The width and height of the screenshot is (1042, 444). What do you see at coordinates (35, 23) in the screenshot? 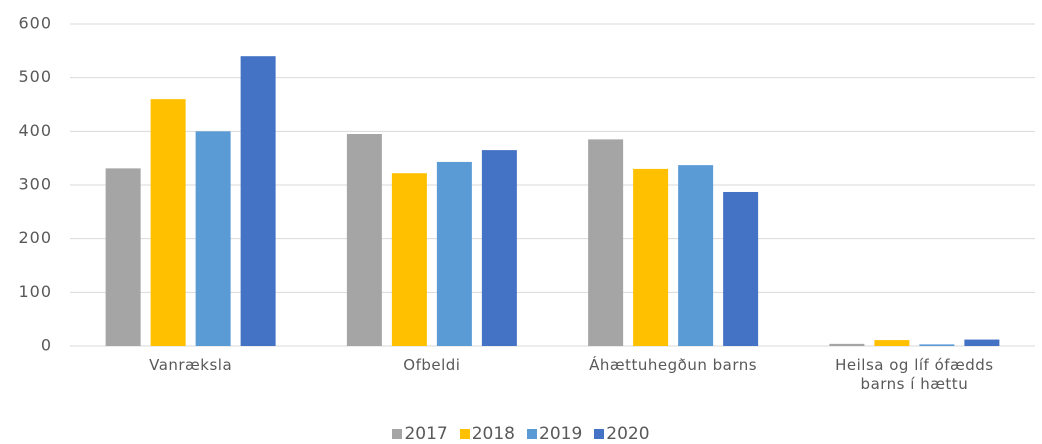
I see `y-tick-label: 600` at bounding box center [35, 23].